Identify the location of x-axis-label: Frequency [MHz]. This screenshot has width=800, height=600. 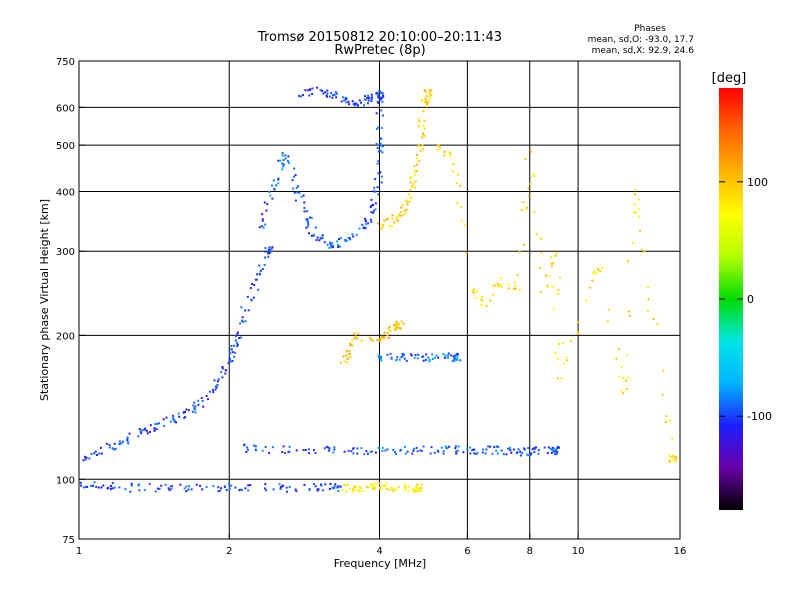
(380, 563).